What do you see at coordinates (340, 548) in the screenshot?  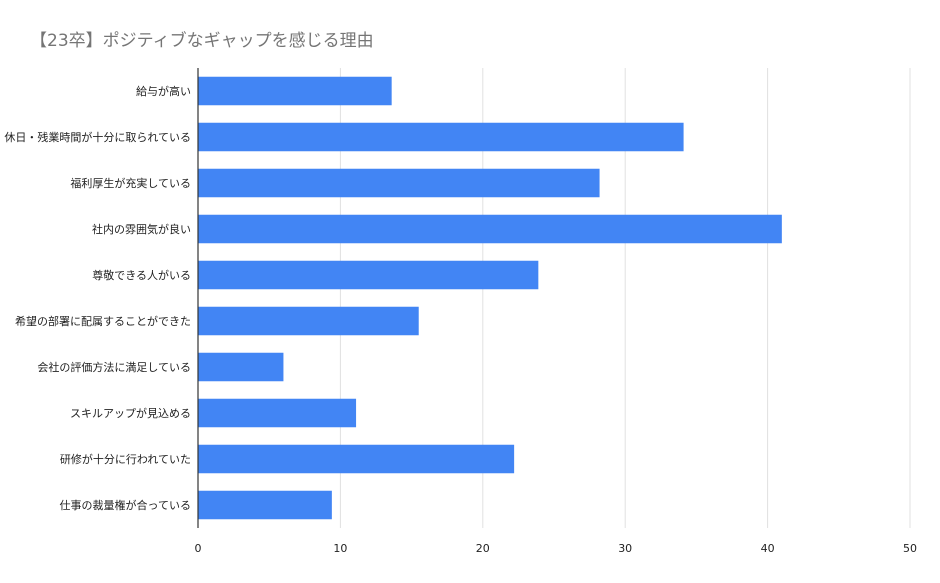 I see `x-tick-label: 10` at bounding box center [340, 548].